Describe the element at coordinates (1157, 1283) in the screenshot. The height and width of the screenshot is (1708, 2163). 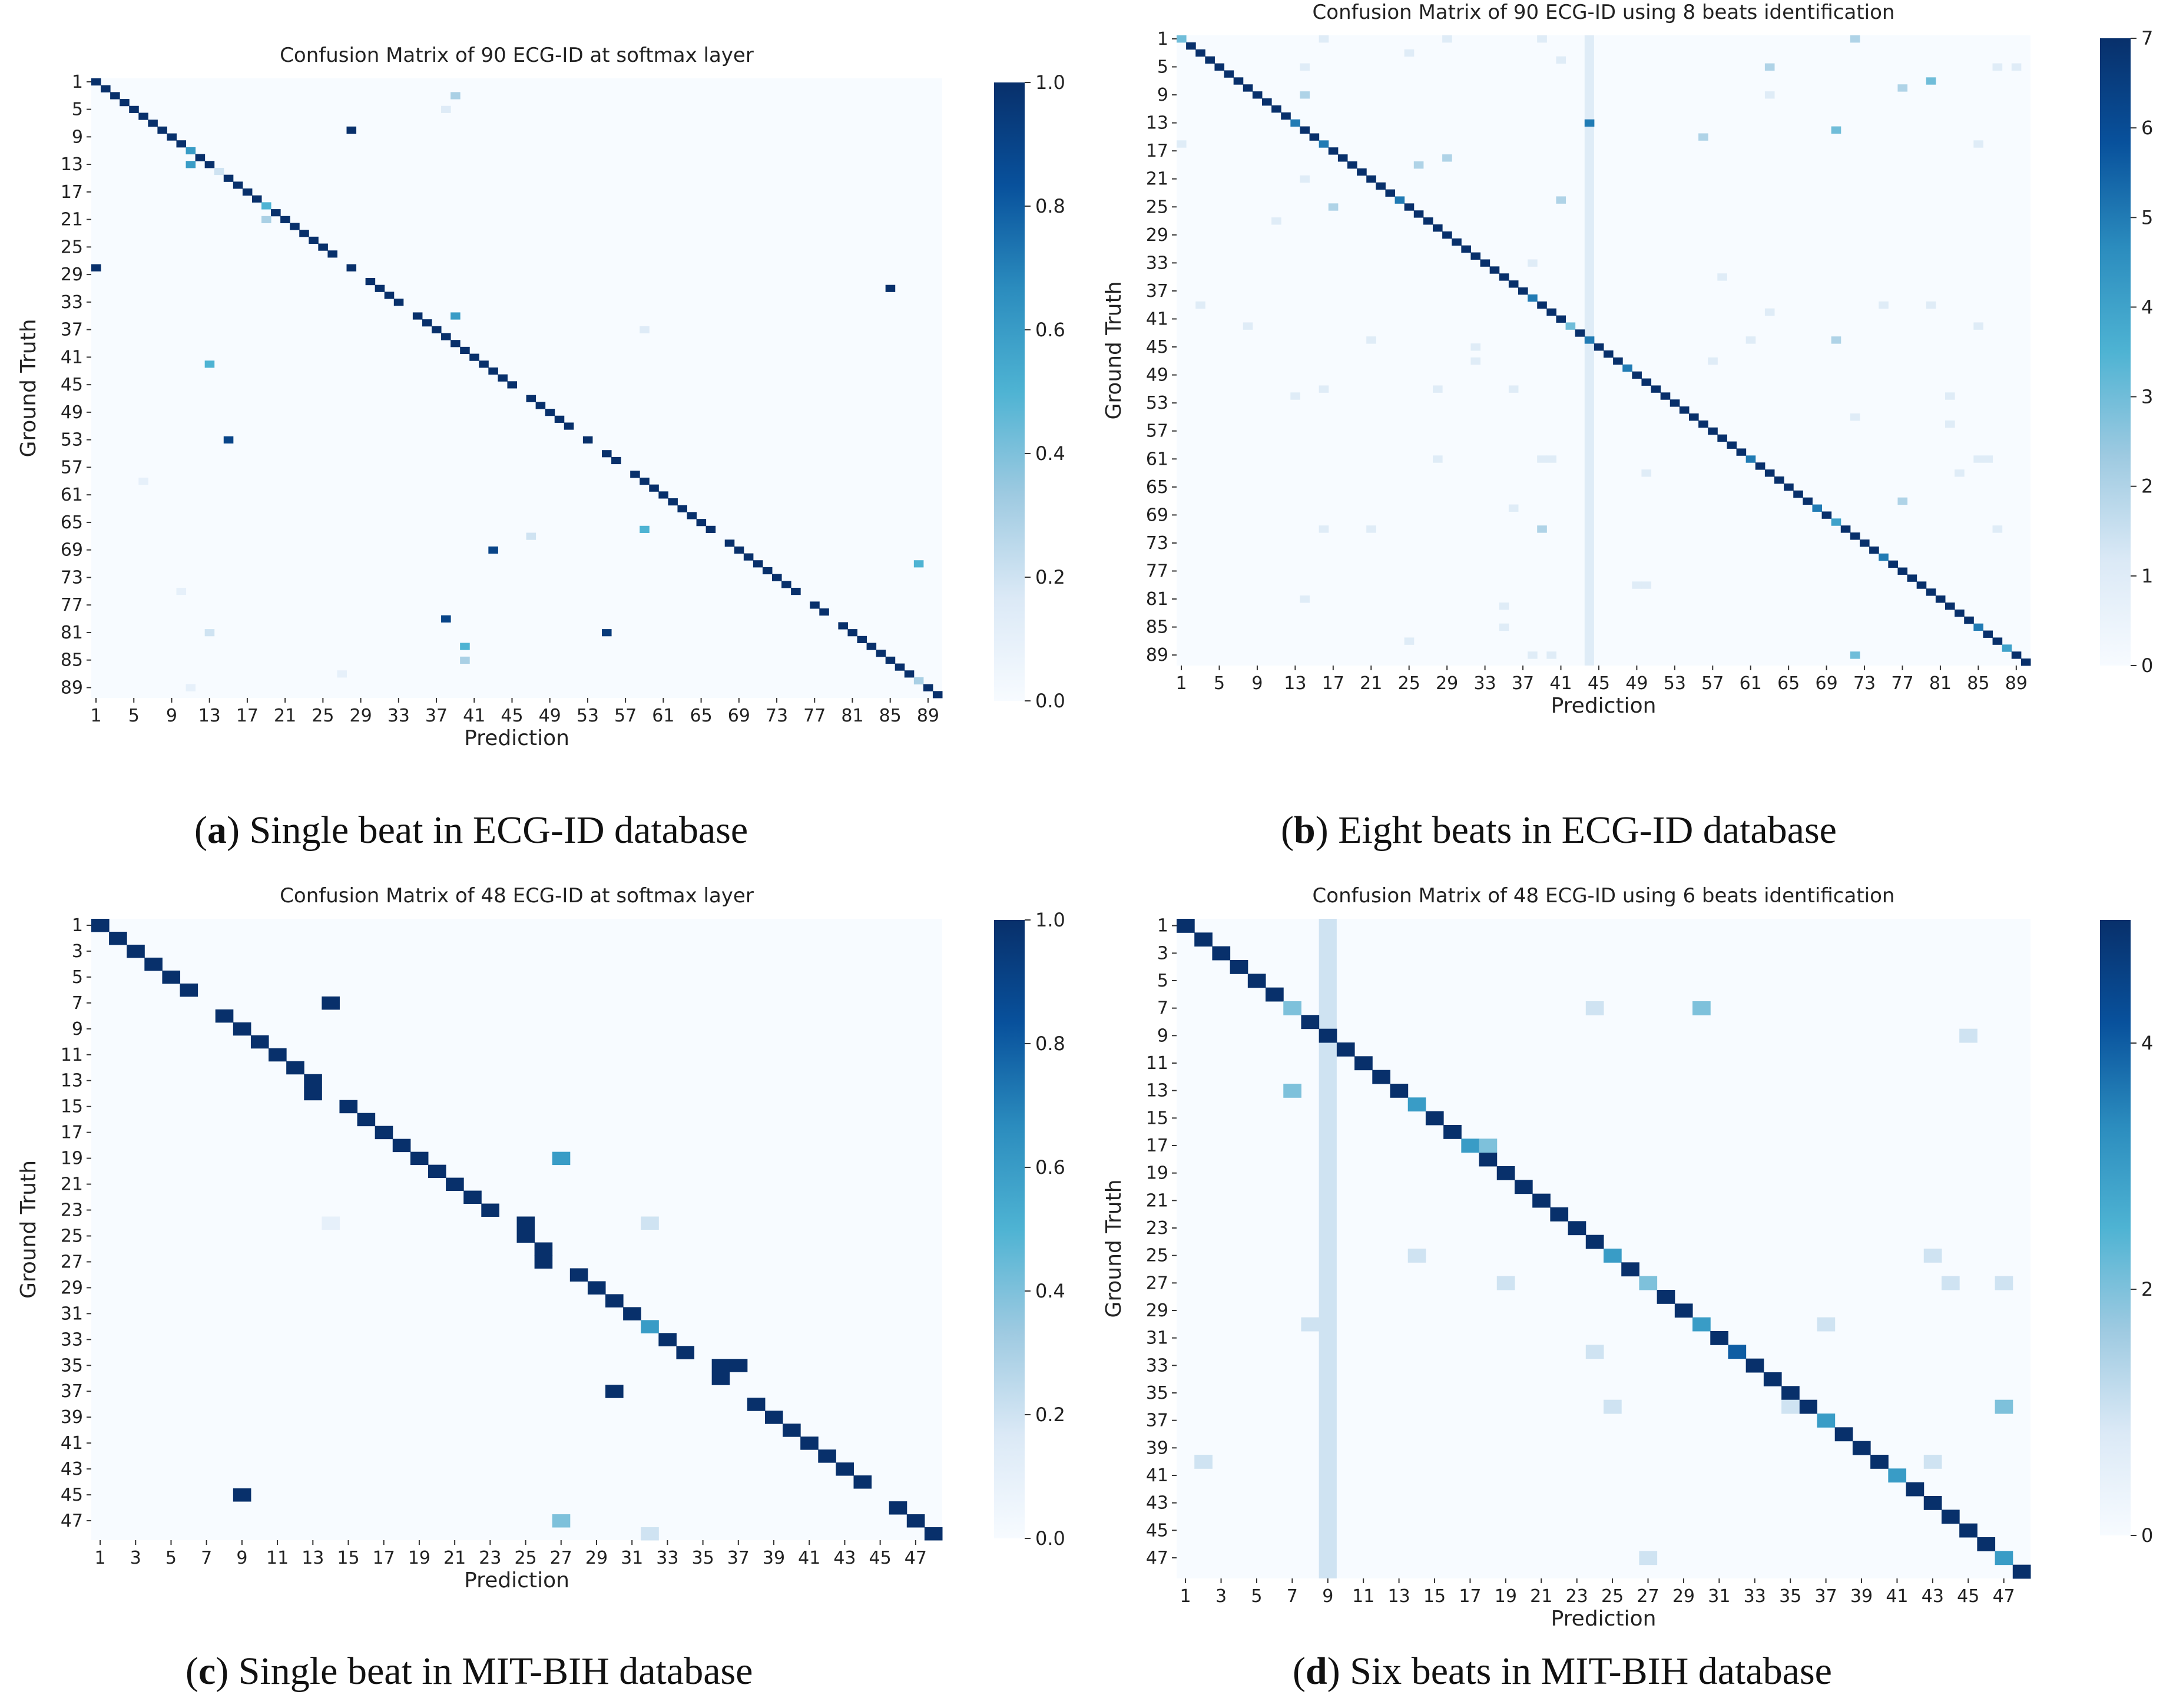
I see `y-tick-label: 27` at that location.